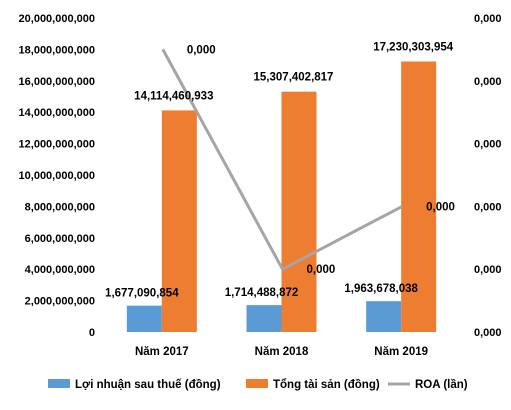  What do you see at coordinates (60, 302) in the screenshot?
I see `y-tick-label: 2,000,000,000` at bounding box center [60, 302].